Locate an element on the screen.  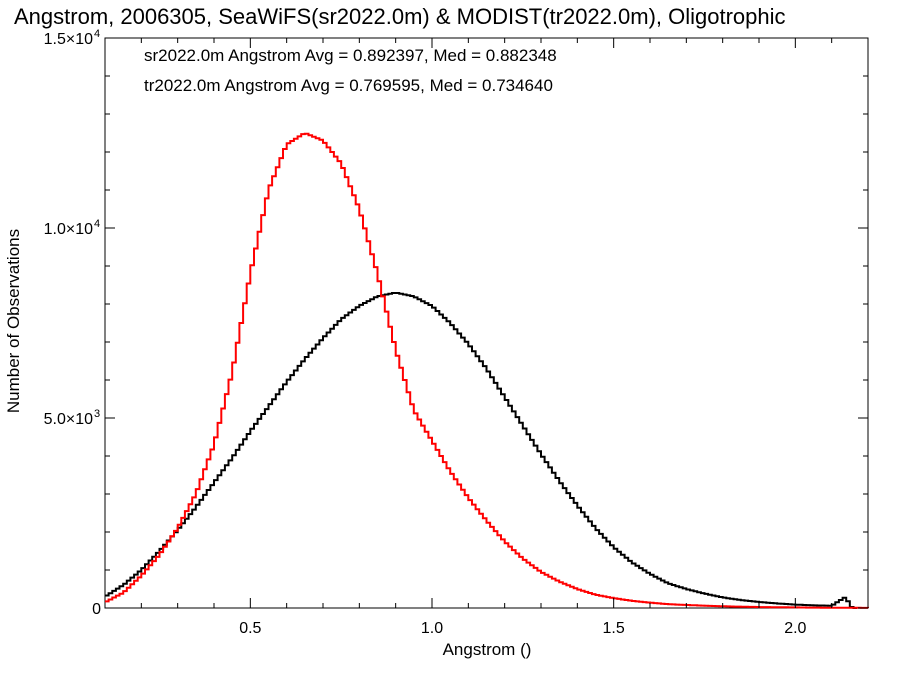
x-tick-label: 1.5 is located at coordinates (614, 628).